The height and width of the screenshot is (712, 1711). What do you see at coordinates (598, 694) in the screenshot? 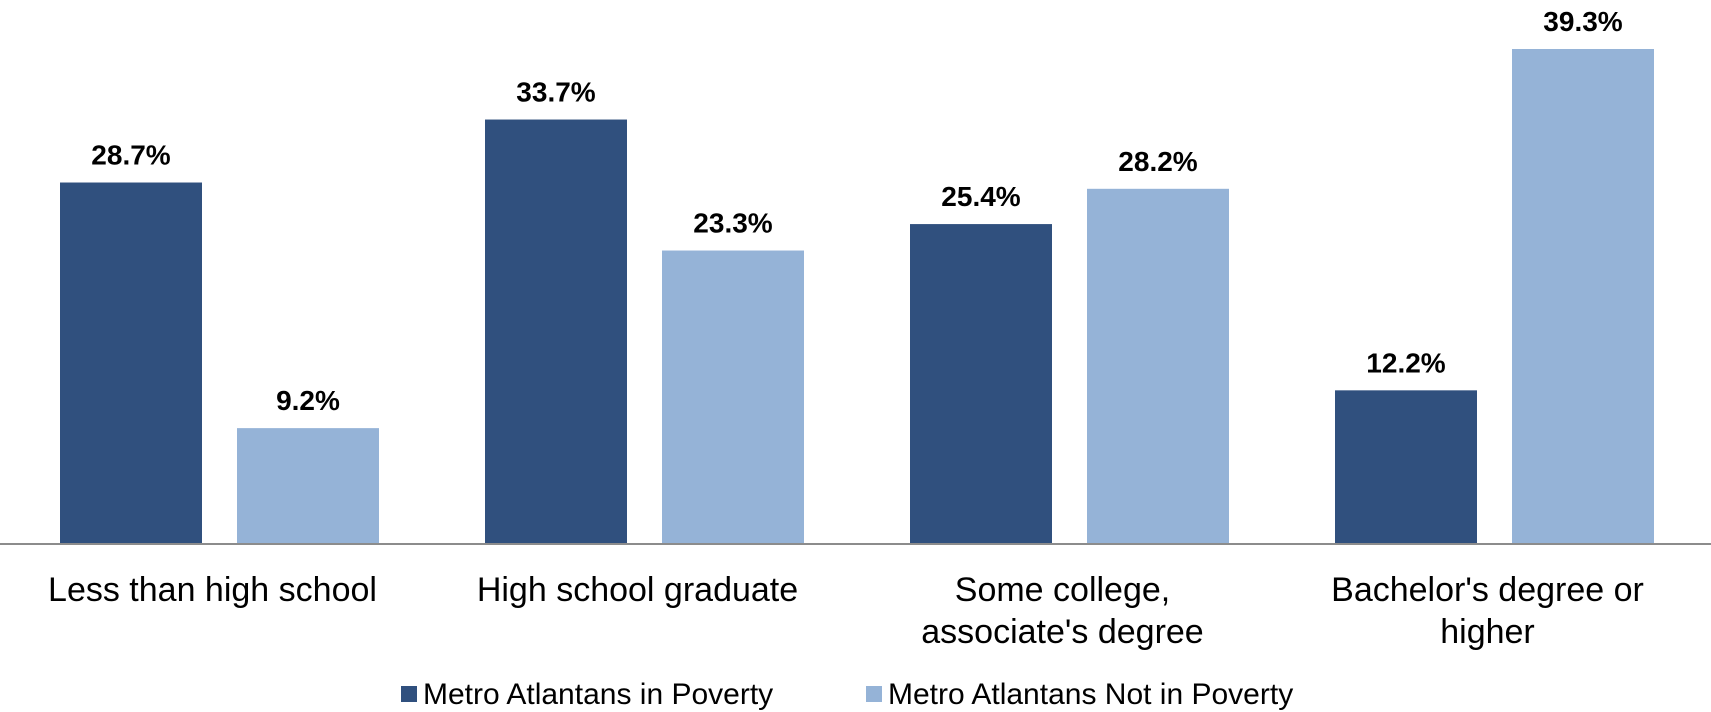
I see `legend-label-0: Metro Atlantans in Poverty` at bounding box center [598, 694].